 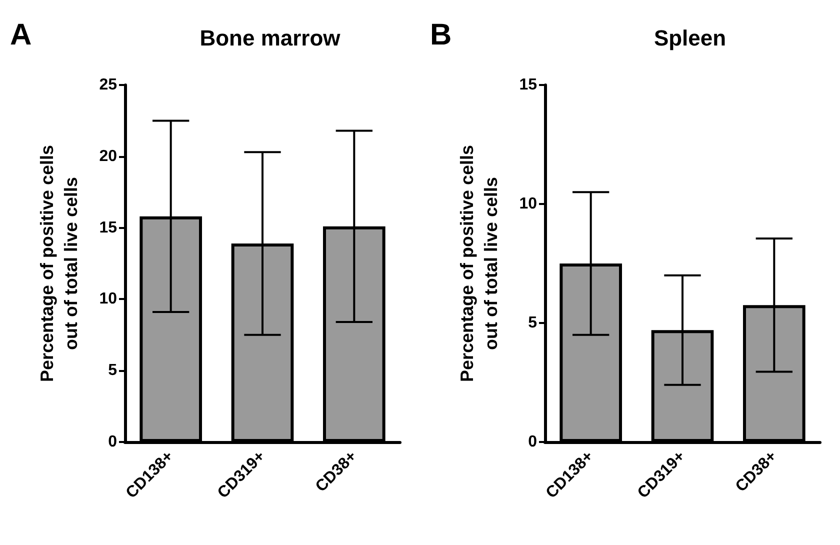 I want to click on chart-title: Bone marrow, so click(x=271, y=38).